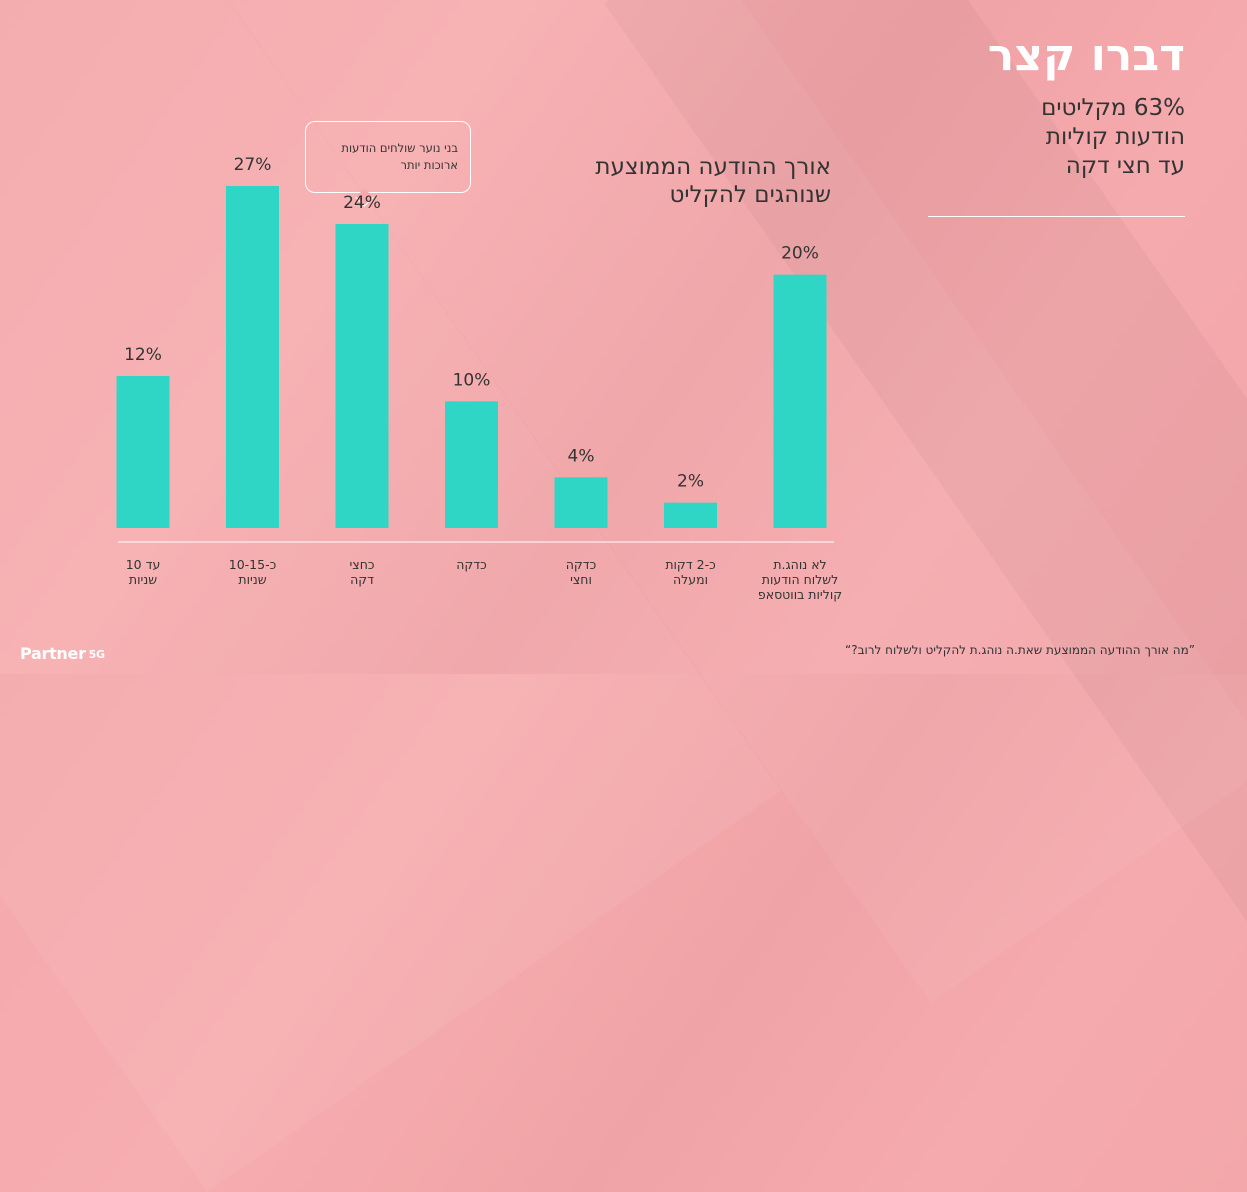  What do you see at coordinates (641, 181) in the screenshot?
I see `chart-title: אורך ההודעה הממוצעת שנוהגים להקליט` at bounding box center [641, 181].